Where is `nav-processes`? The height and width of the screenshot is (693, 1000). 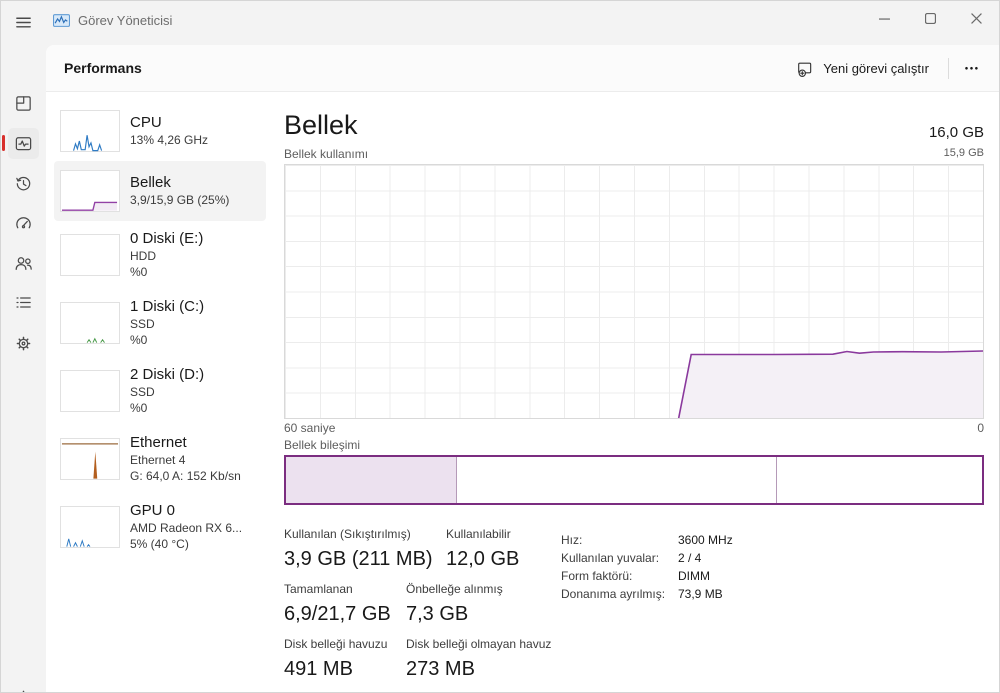 nav-processes is located at coordinates (23, 103).